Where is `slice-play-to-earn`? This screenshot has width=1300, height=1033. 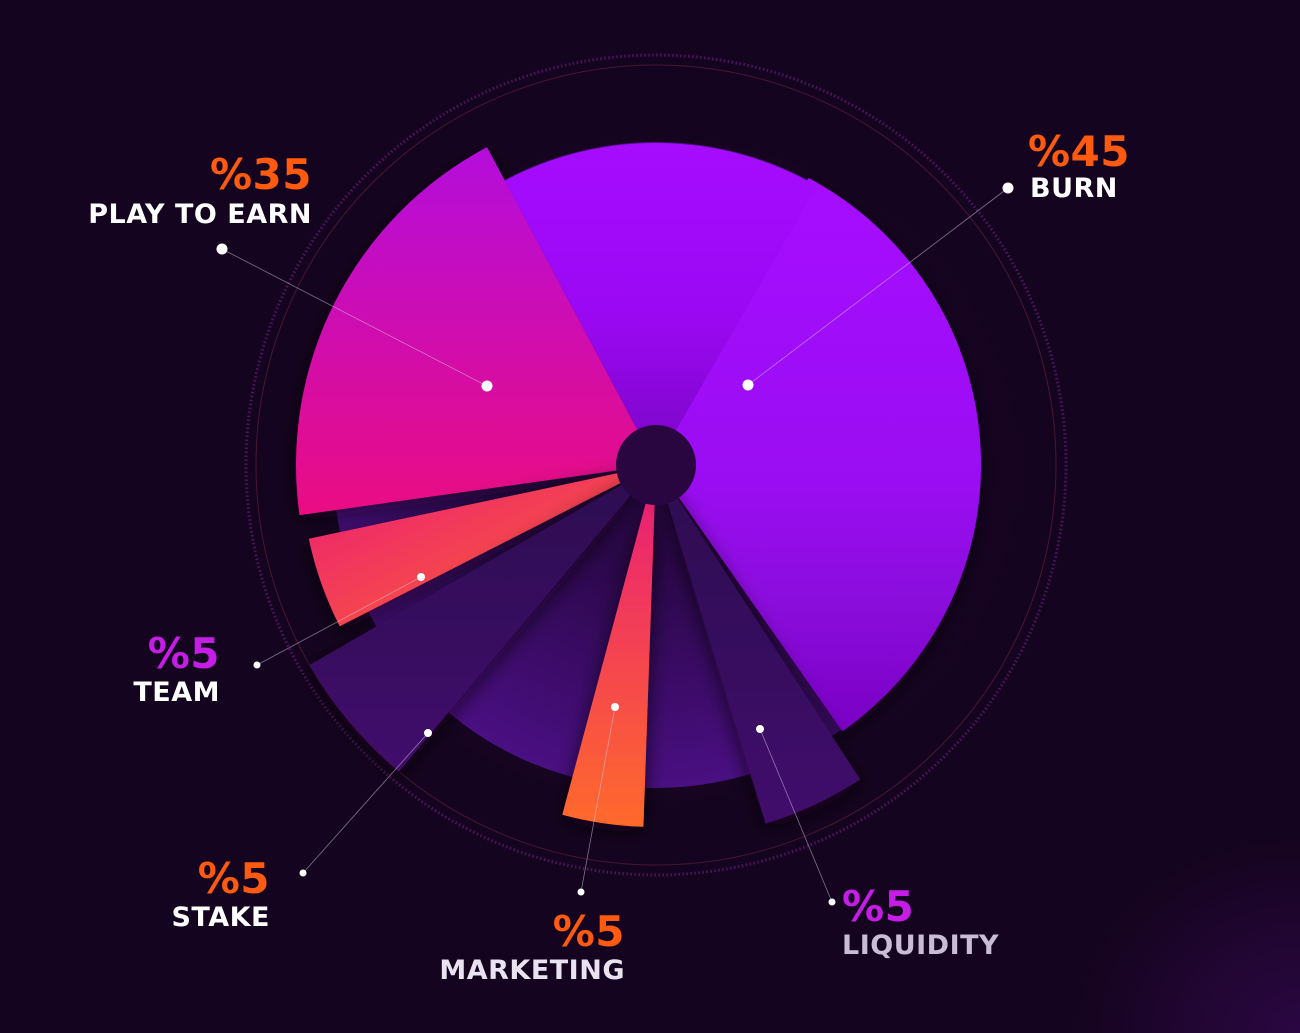
slice-play-to-earn is located at coordinates (475, 331).